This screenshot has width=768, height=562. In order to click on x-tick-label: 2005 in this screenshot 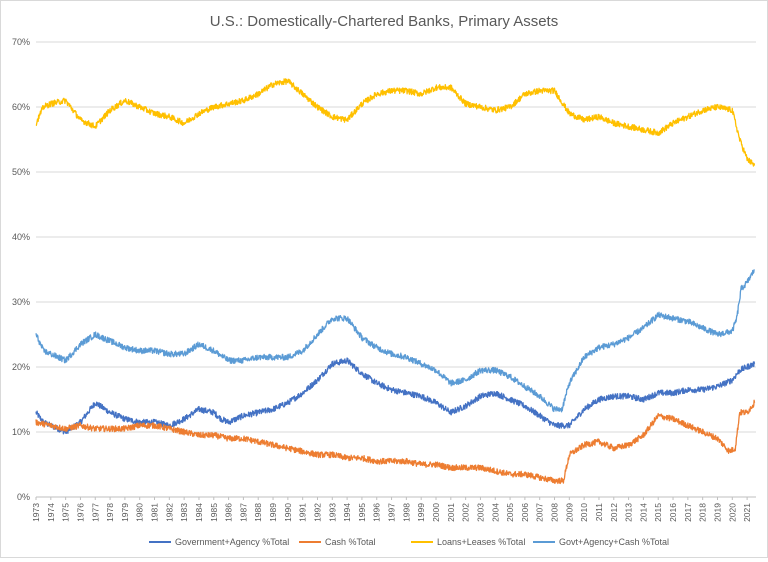, I will do `click(510, 512)`.